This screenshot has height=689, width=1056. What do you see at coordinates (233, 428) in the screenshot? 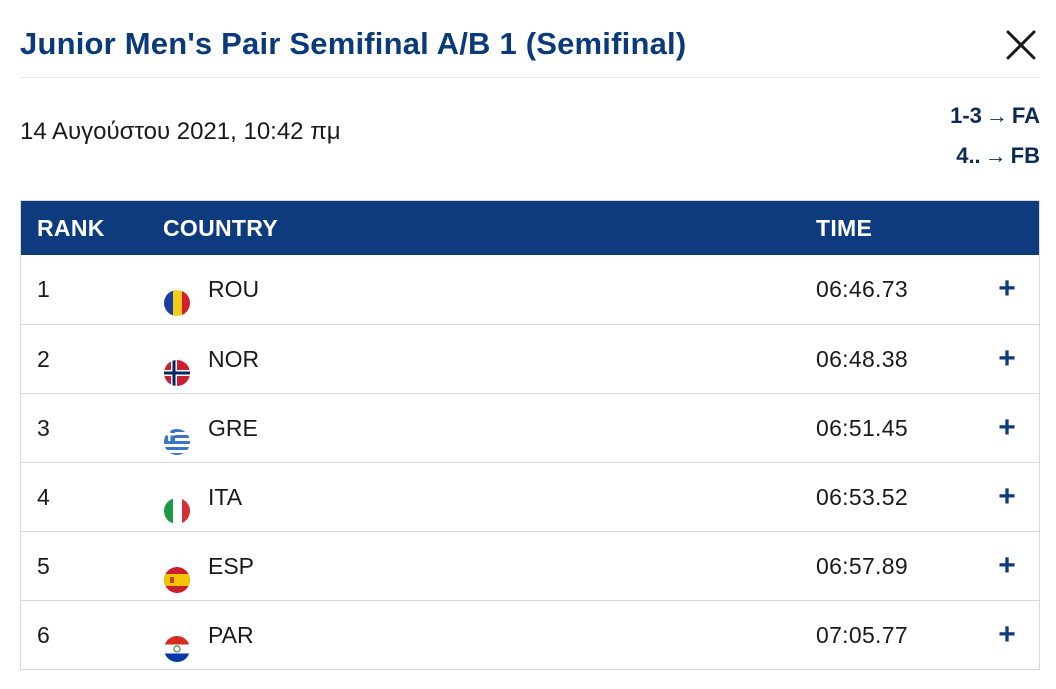
I see `country-code: GRE` at bounding box center [233, 428].